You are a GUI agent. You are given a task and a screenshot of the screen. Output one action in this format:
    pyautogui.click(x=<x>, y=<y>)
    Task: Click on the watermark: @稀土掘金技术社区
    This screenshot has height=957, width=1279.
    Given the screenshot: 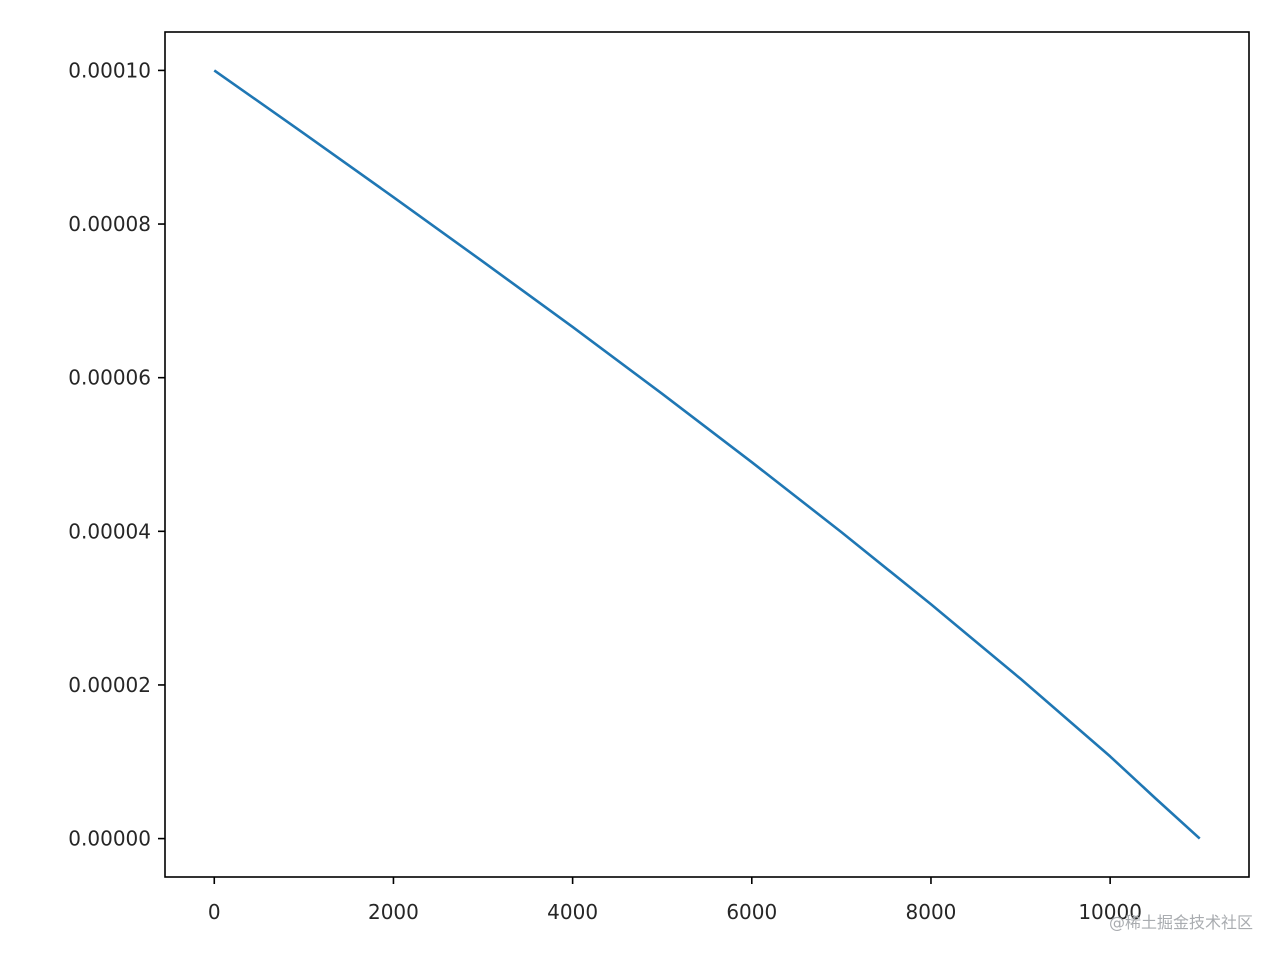 What is the action you would take?
    pyautogui.click(x=1180, y=922)
    